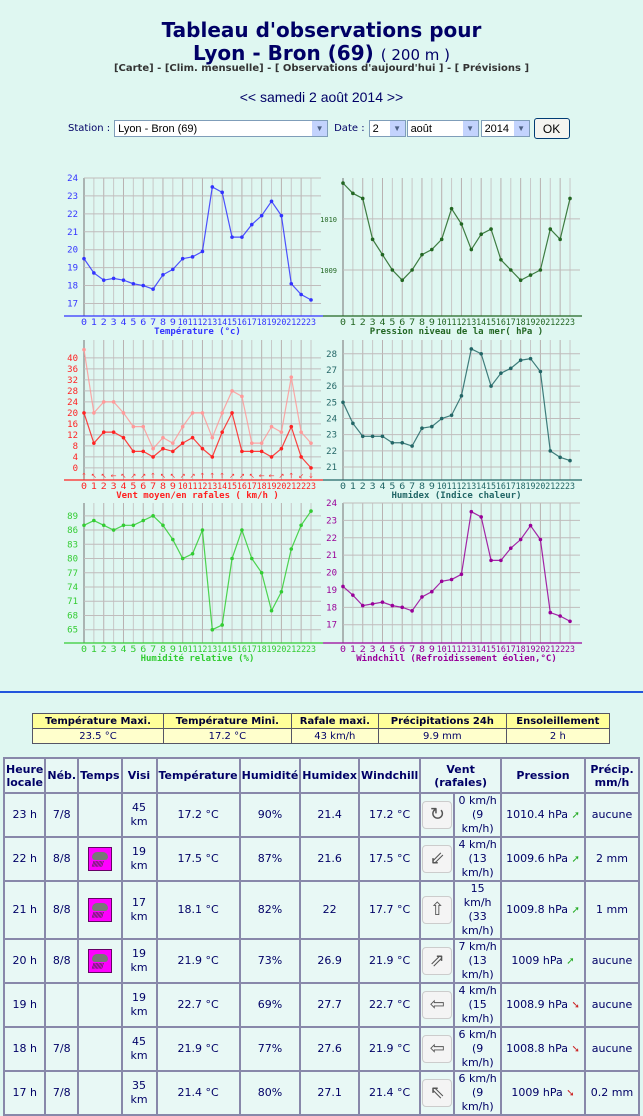  Describe the element at coordinates (470, 128) in the screenshot. I see `chevron-down-icon: ▼` at that location.